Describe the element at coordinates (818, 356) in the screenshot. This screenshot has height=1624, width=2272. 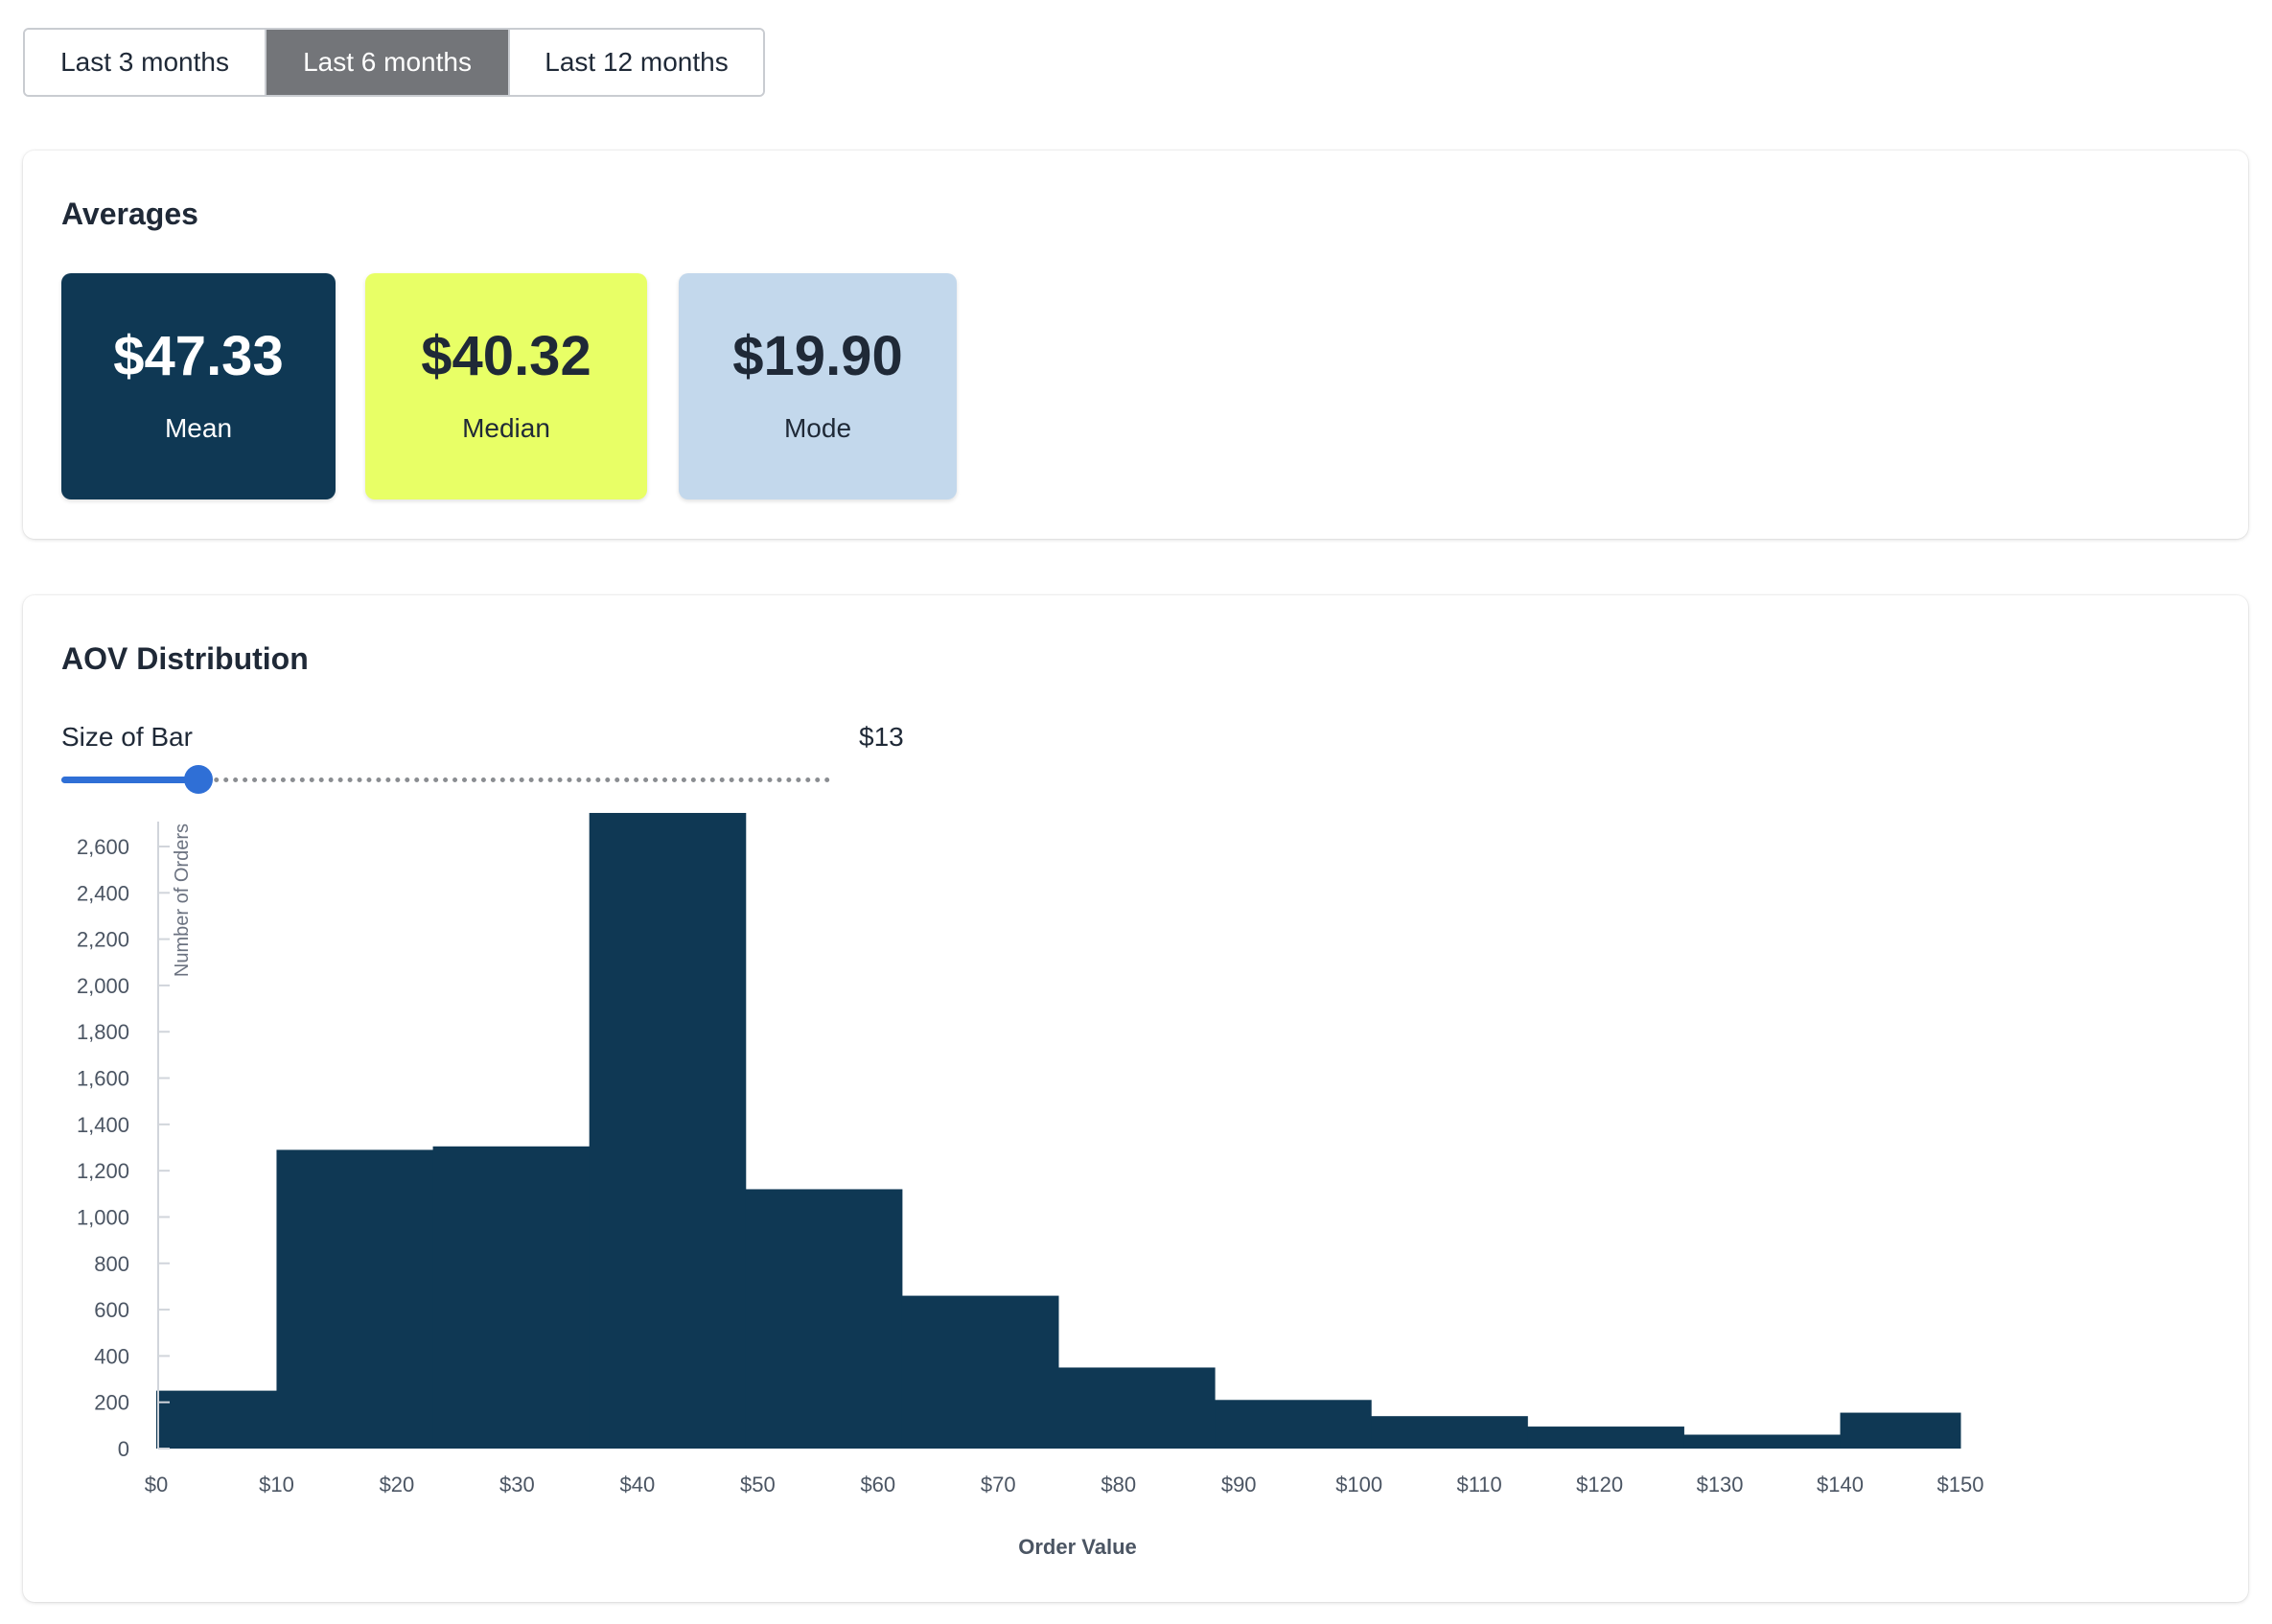
I see `mode-value: $19.90` at that location.